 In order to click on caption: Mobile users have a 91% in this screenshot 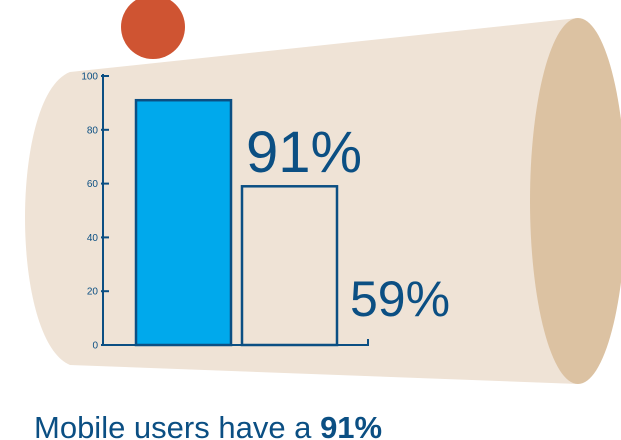, I will do `click(208, 426)`.